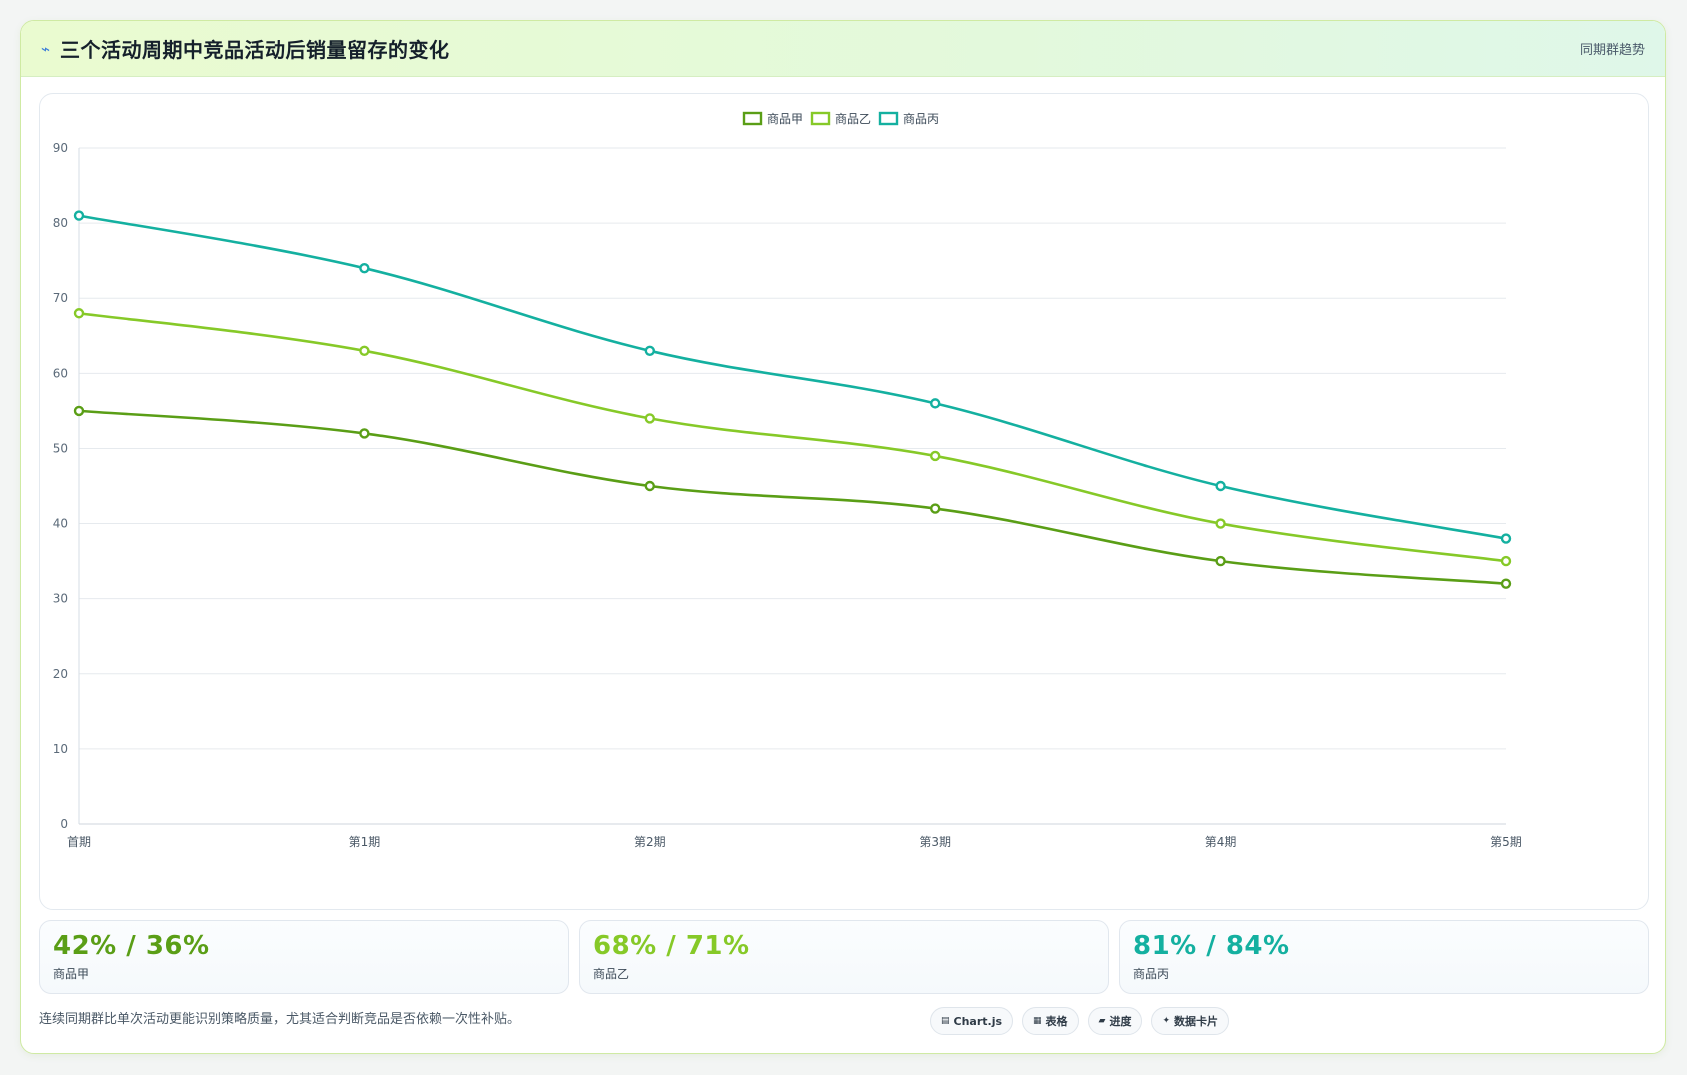 The height and width of the screenshot is (1075, 1687). What do you see at coordinates (1080, 1021) in the screenshot?
I see `tool-chips: ▤ Chart.js ▦ 表格 ▰ 进度 ✦ 数据卡片` at bounding box center [1080, 1021].